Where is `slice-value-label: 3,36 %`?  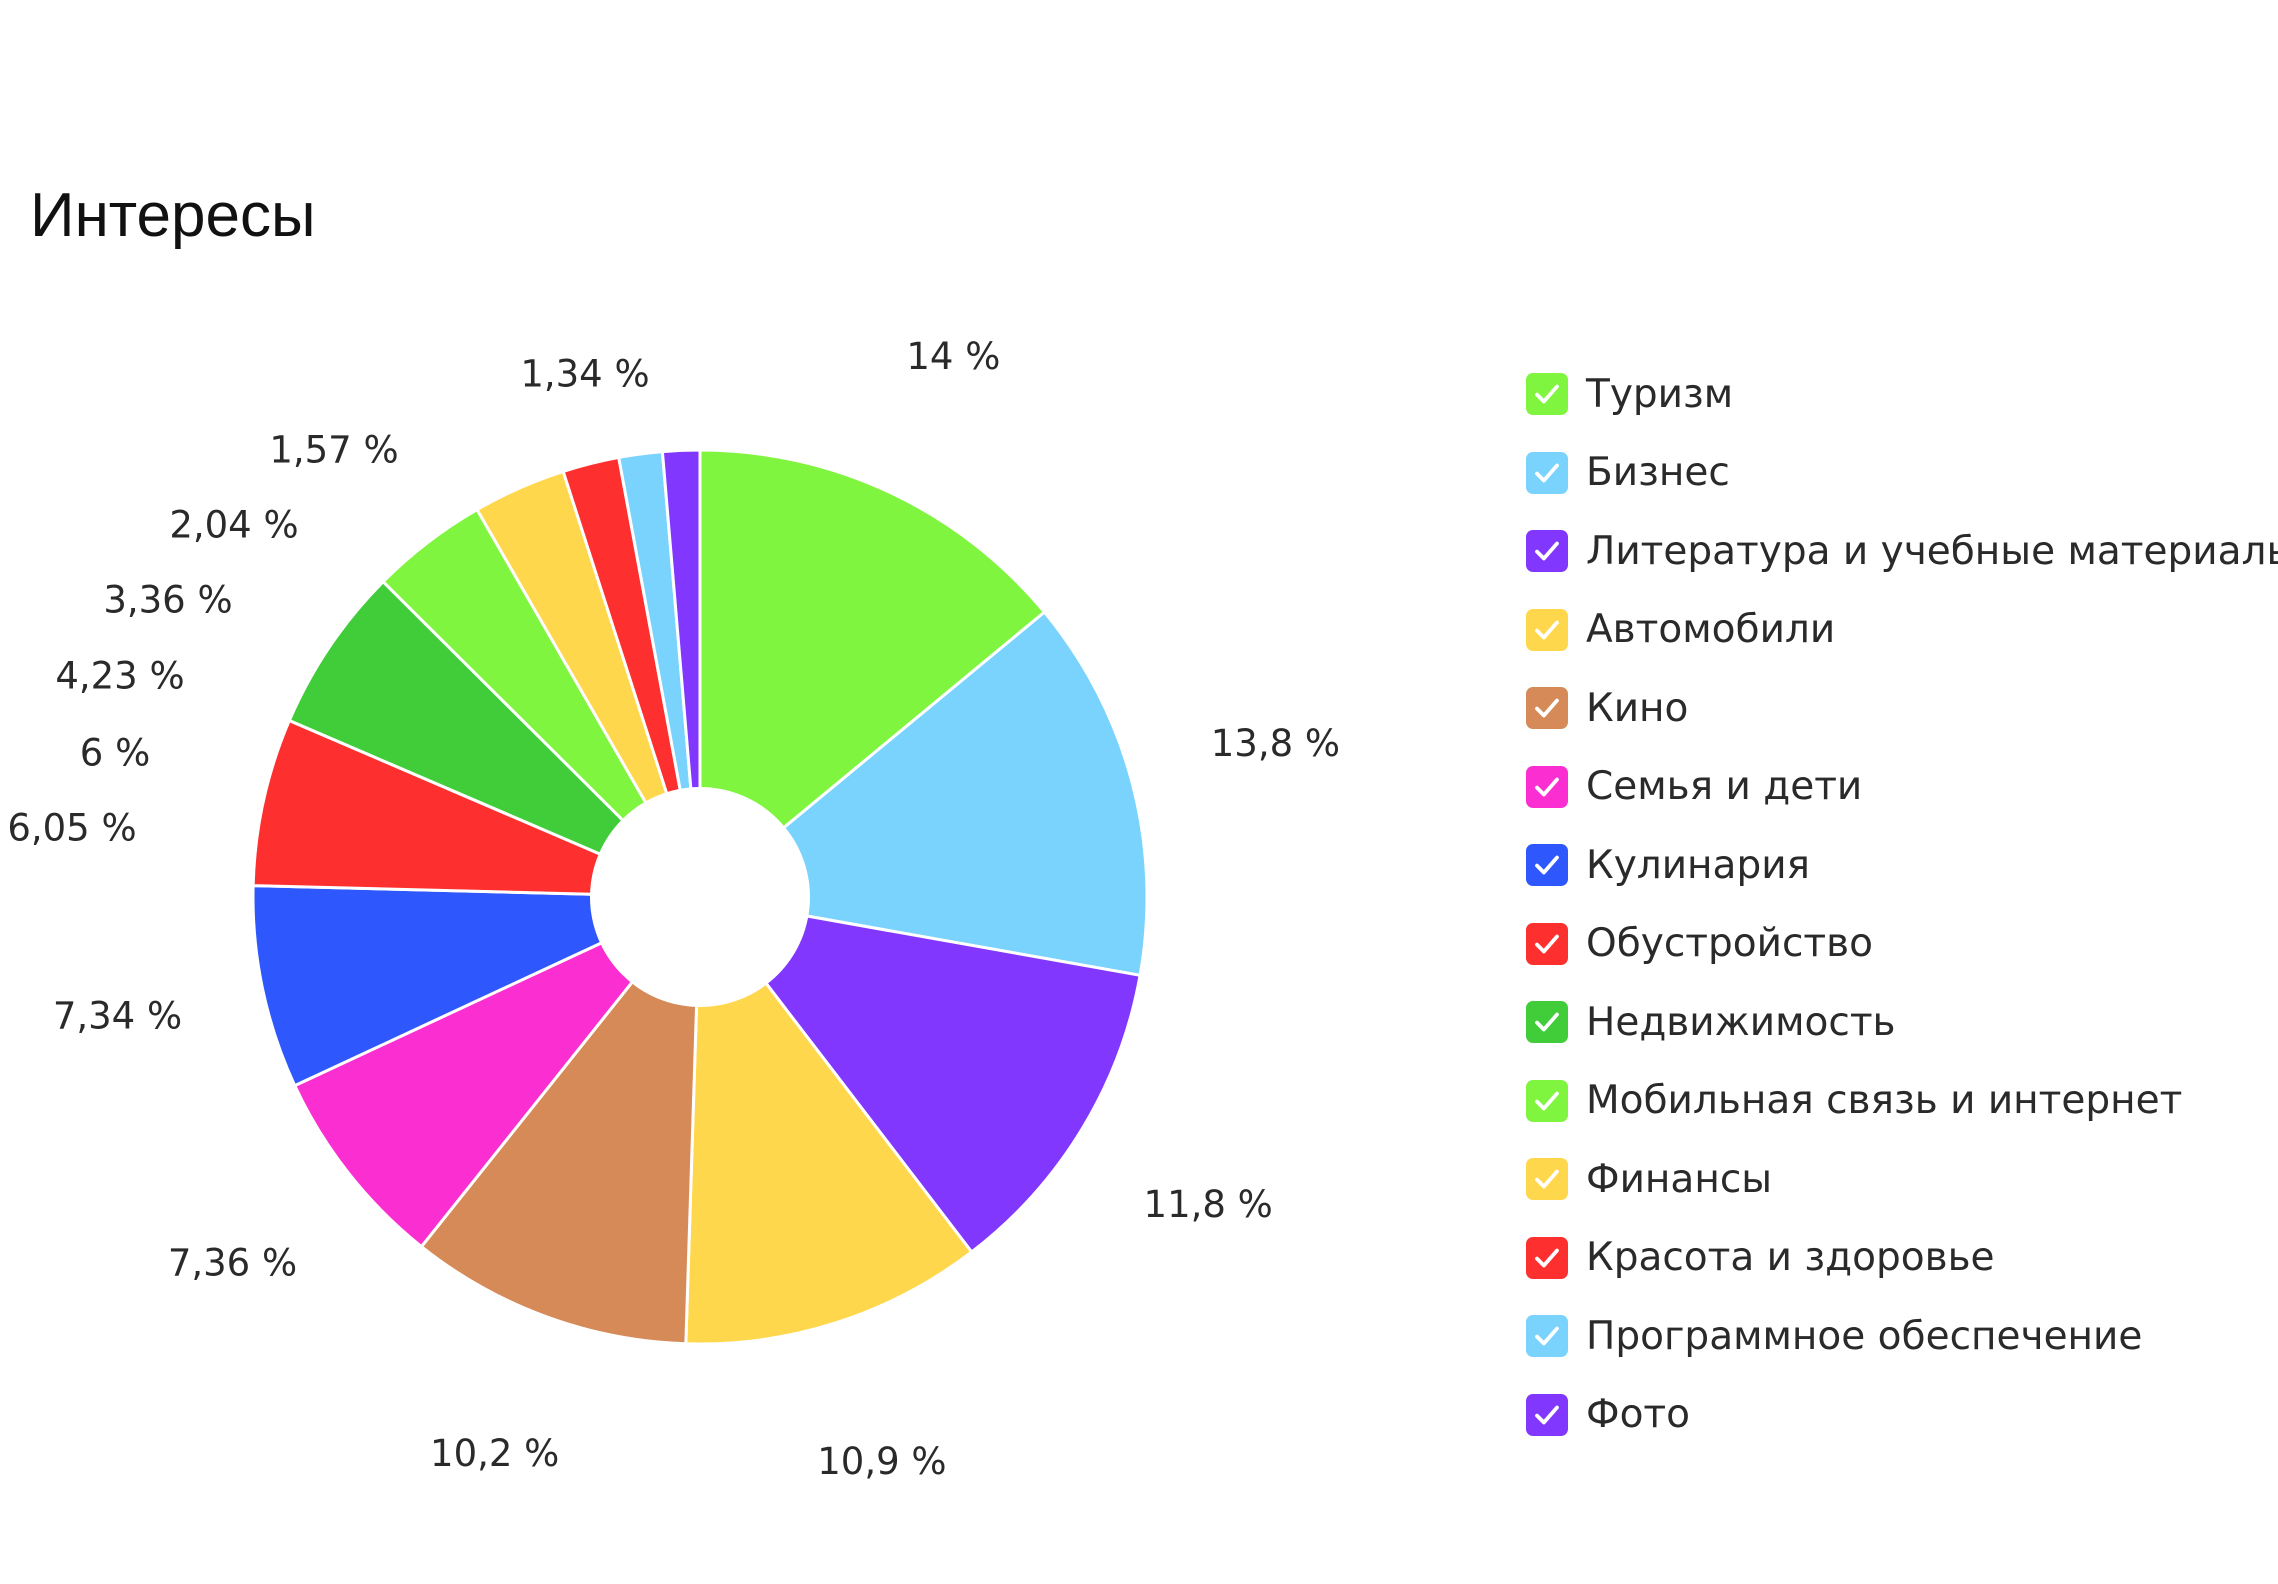
slice-value-label: 3,36 % is located at coordinates (167, 600).